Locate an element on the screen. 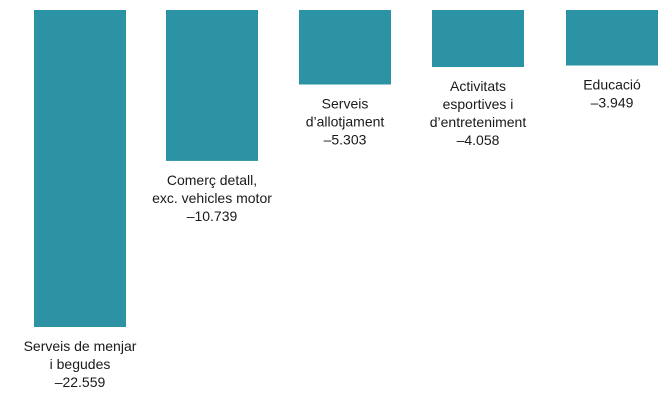  value-label-3: –5.303 is located at coordinates (345, 140).